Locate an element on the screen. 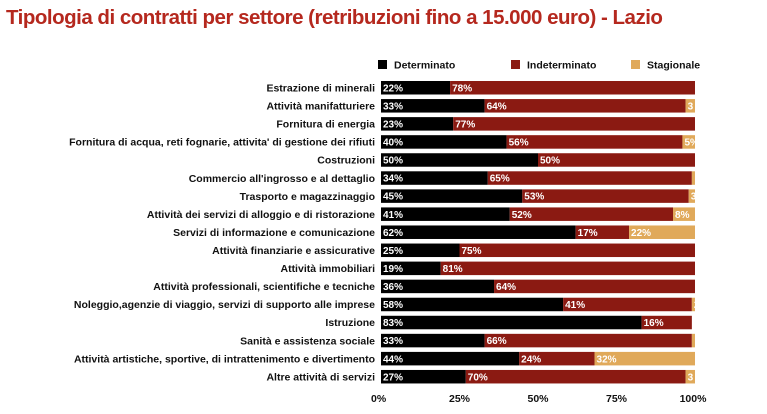 This screenshot has width=767, height=414. category-label: Fornitura di energia is located at coordinates (325, 125).